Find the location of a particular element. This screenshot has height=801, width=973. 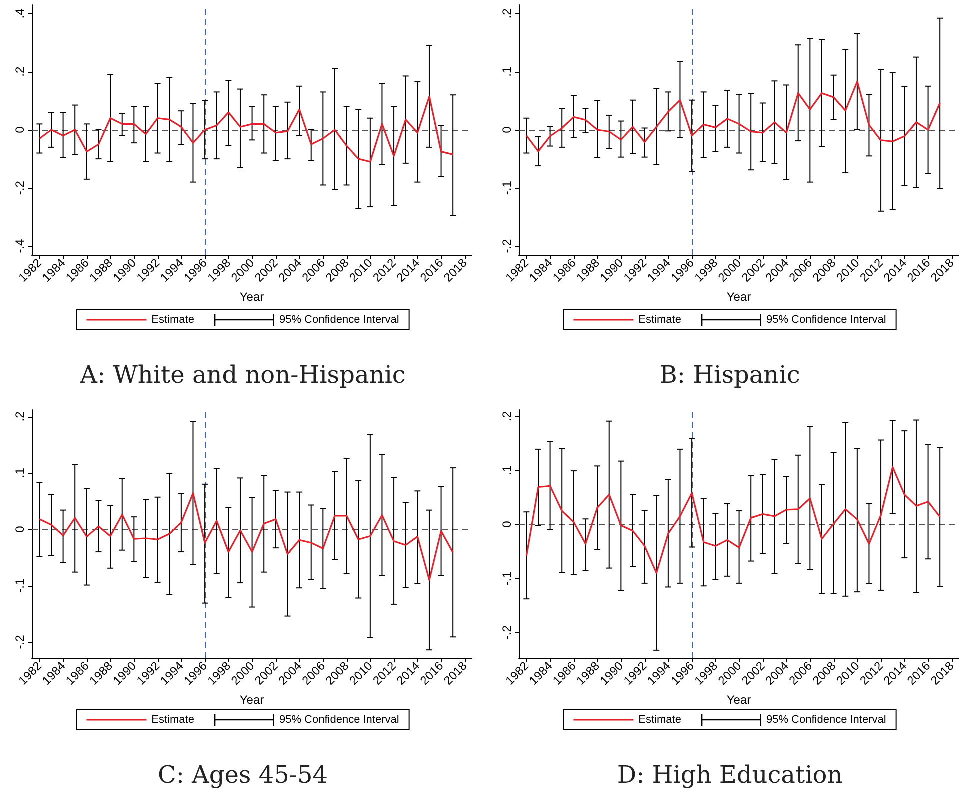

y-tick-label: -.4 is located at coordinates (20, 246).